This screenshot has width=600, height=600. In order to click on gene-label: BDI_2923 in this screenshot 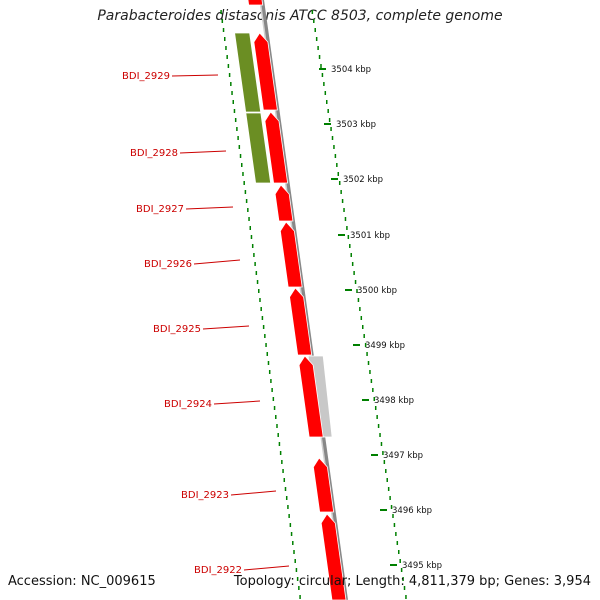, I will do `click(205, 495)`.